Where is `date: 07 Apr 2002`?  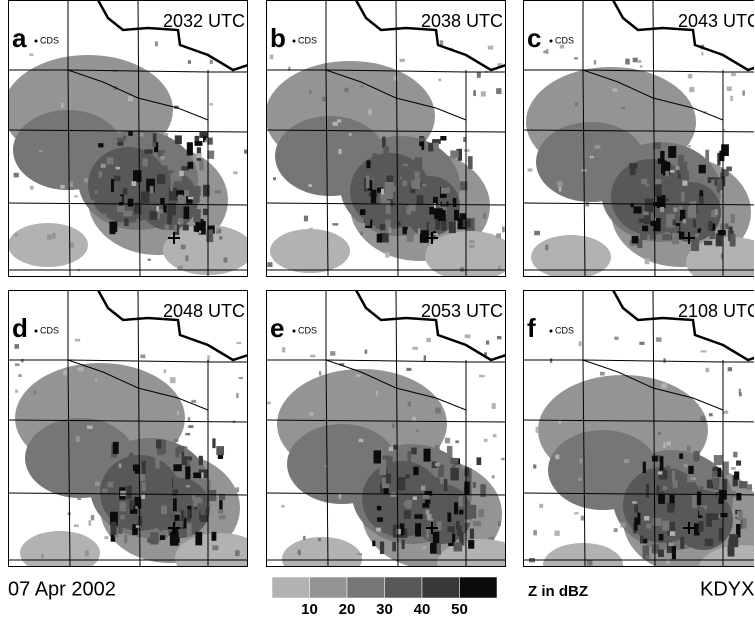
date: 07 Apr 2002 is located at coordinates (62, 589).